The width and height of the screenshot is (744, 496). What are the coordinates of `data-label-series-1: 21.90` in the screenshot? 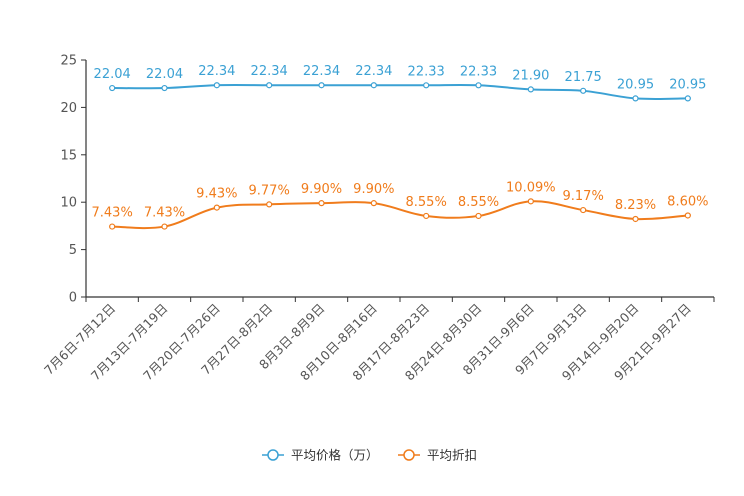 It's located at (530, 75).